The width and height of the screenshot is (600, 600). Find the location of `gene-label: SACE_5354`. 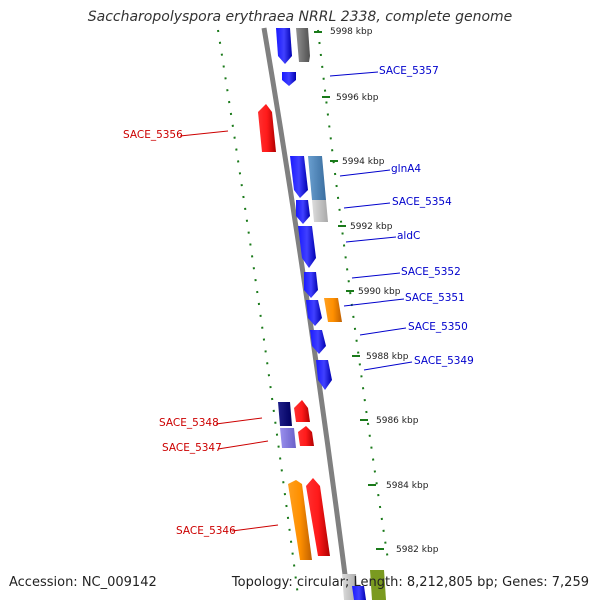

gene-label: SACE_5354 is located at coordinates (422, 202).